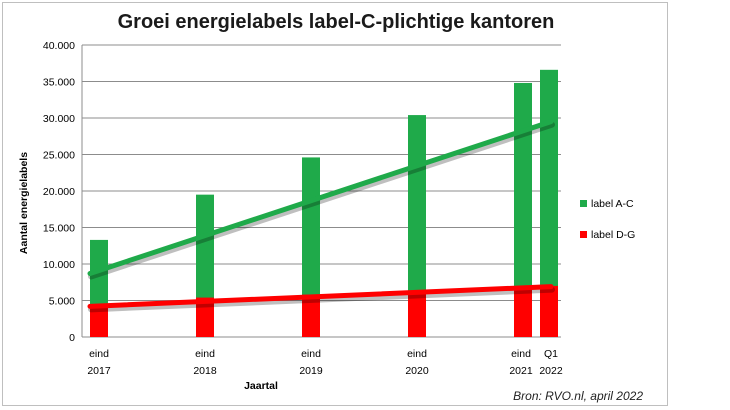  What do you see at coordinates (612, 204) in the screenshot?
I see `legend-label: label A-C` at bounding box center [612, 204].